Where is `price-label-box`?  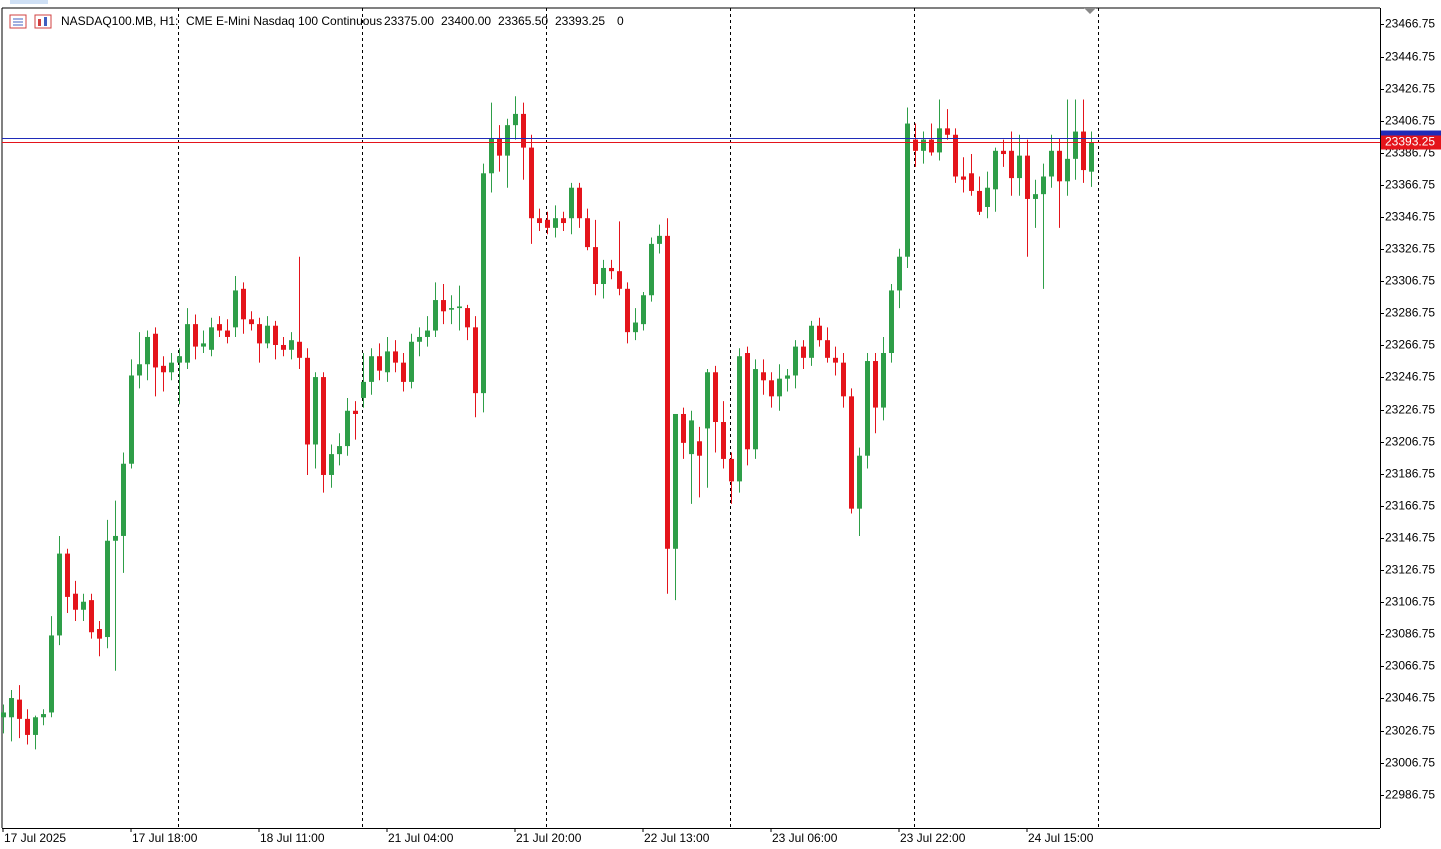 price-label-box is located at coordinates (1411, 142).